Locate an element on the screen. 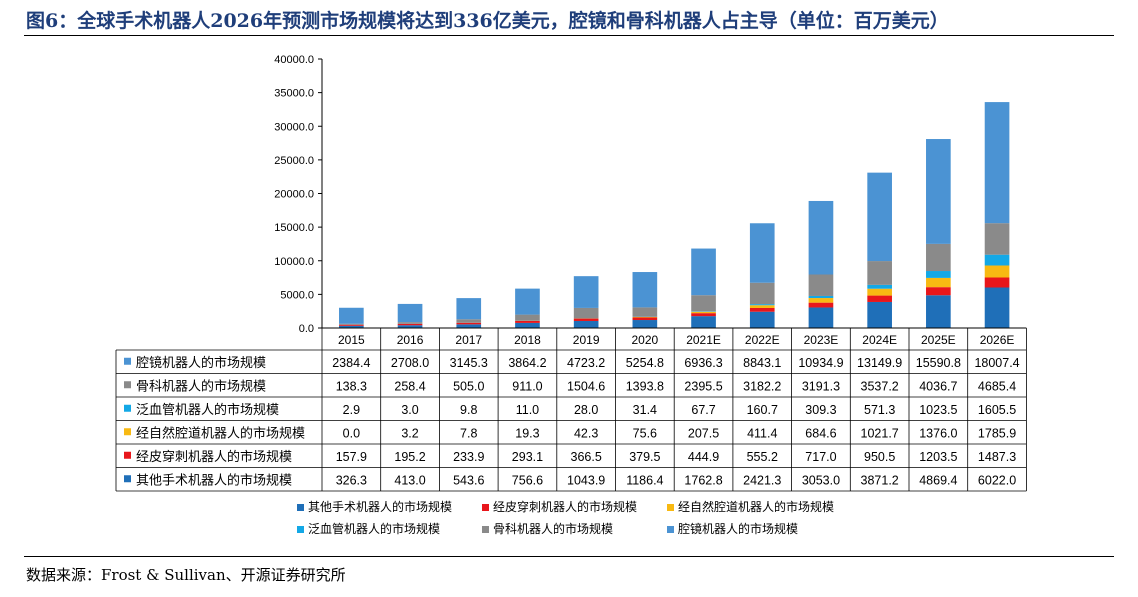 Image resolution: width=1138 pixels, height=597 pixels. table-cell-value: 413.0 is located at coordinates (409, 480).